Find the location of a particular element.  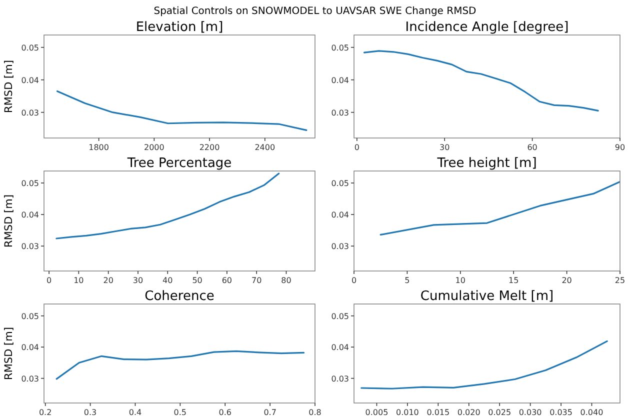

chart-title: Cumulative Melt [m] is located at coordinates (487, 296).